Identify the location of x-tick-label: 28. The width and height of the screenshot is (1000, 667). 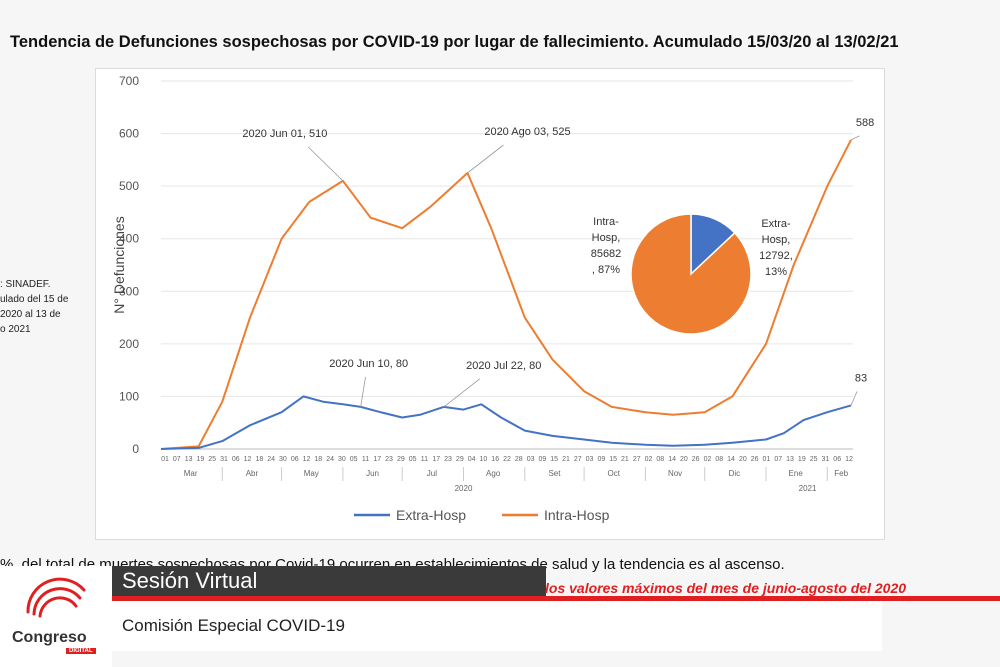
(519, 459).